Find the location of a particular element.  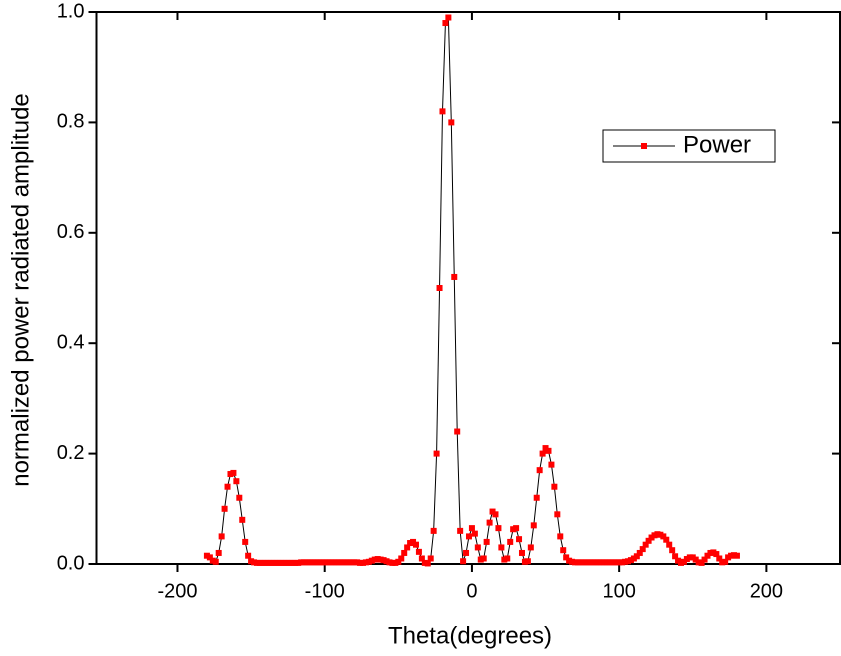

y-tick-label: 0.2 is located at coordinates (71, 453).